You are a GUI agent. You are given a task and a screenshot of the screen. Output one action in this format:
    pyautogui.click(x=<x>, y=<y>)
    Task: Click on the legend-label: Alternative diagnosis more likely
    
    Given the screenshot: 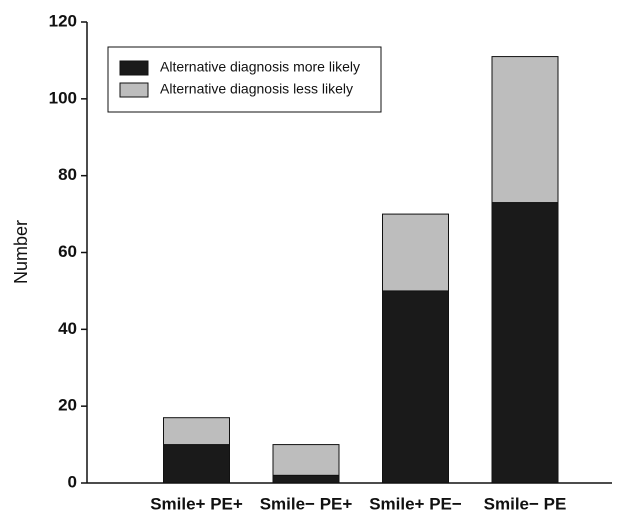 What is the action you would take?
    pyautogui.click(x=260, y=67)
    